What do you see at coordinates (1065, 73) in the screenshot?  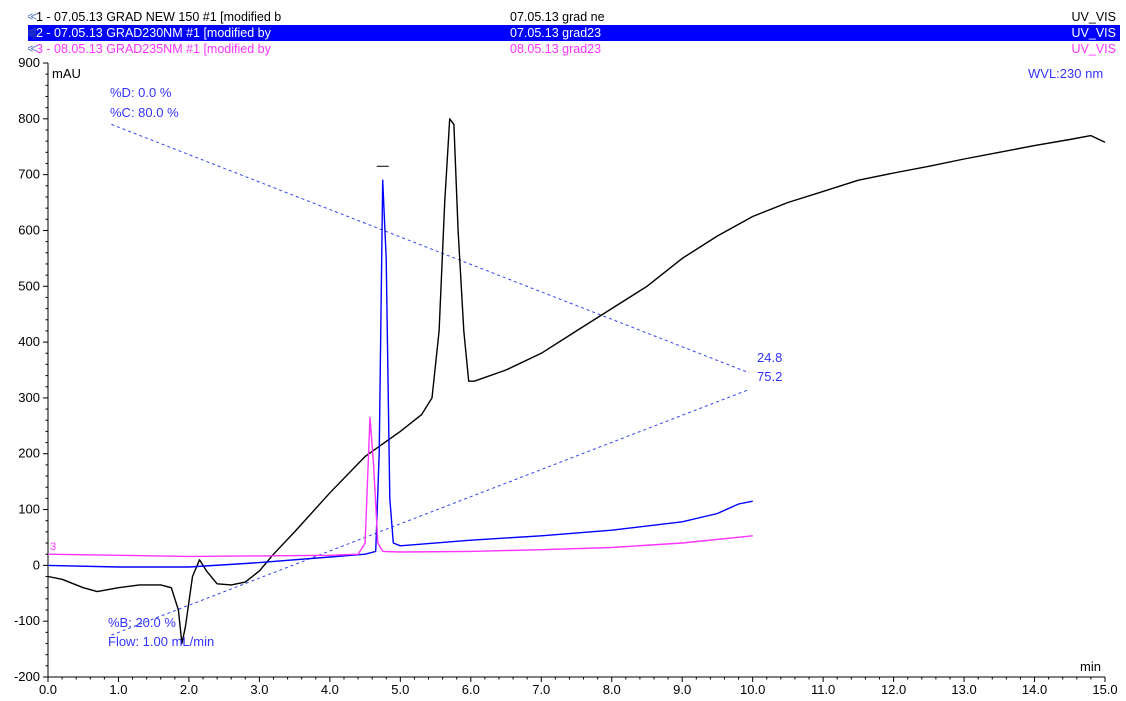 I see `wavelength-label: WVL:230 nm` at bounding box center [1065, 73].